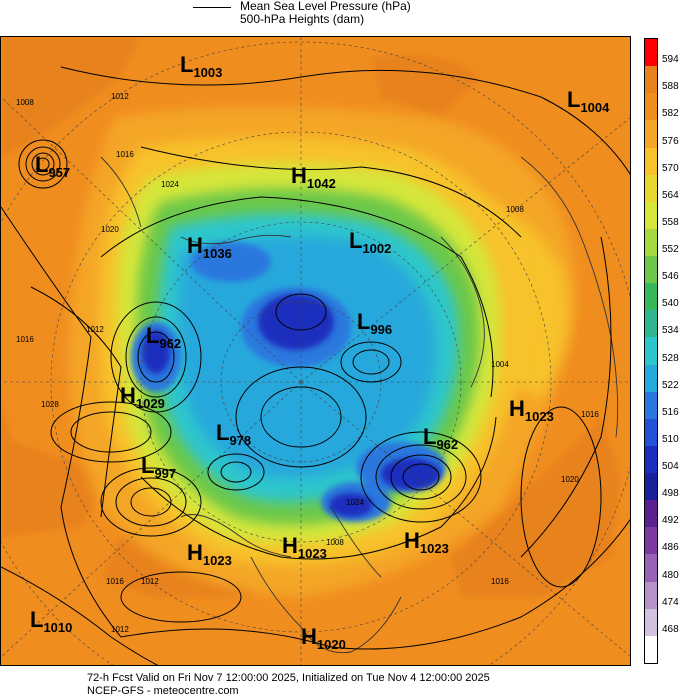  I want to click on colorbar-tick-label: 594, so click(670, 60).